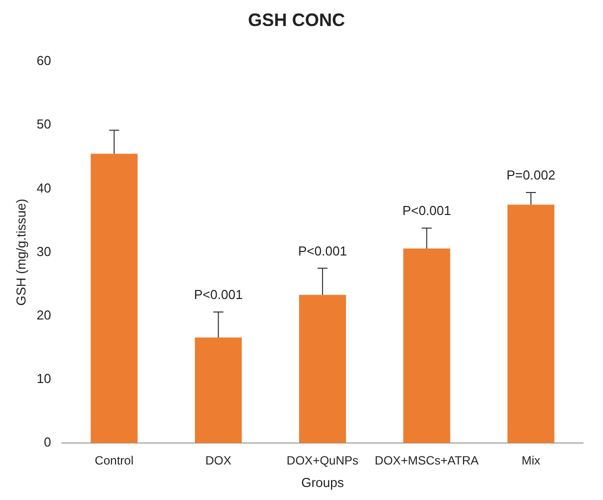 Image resolution: width=603 pixels, height=500 pixels. I want to click on x-tick-label: DOX+MSCs+ATRA, so click(426, 461).